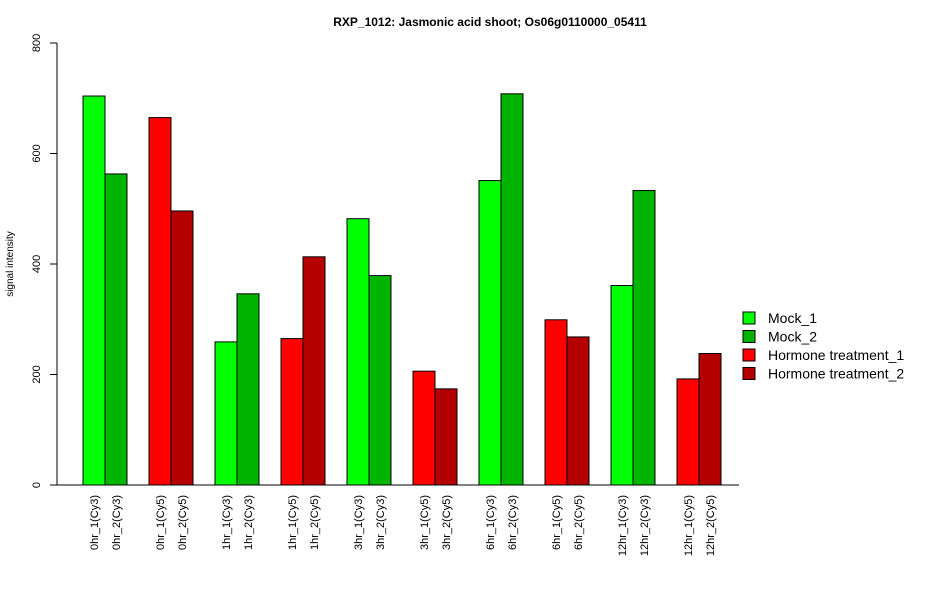 The image size is (950, 600). I want to click on x-tick-label: 1hr_1(Cy3), so click(227, 522).